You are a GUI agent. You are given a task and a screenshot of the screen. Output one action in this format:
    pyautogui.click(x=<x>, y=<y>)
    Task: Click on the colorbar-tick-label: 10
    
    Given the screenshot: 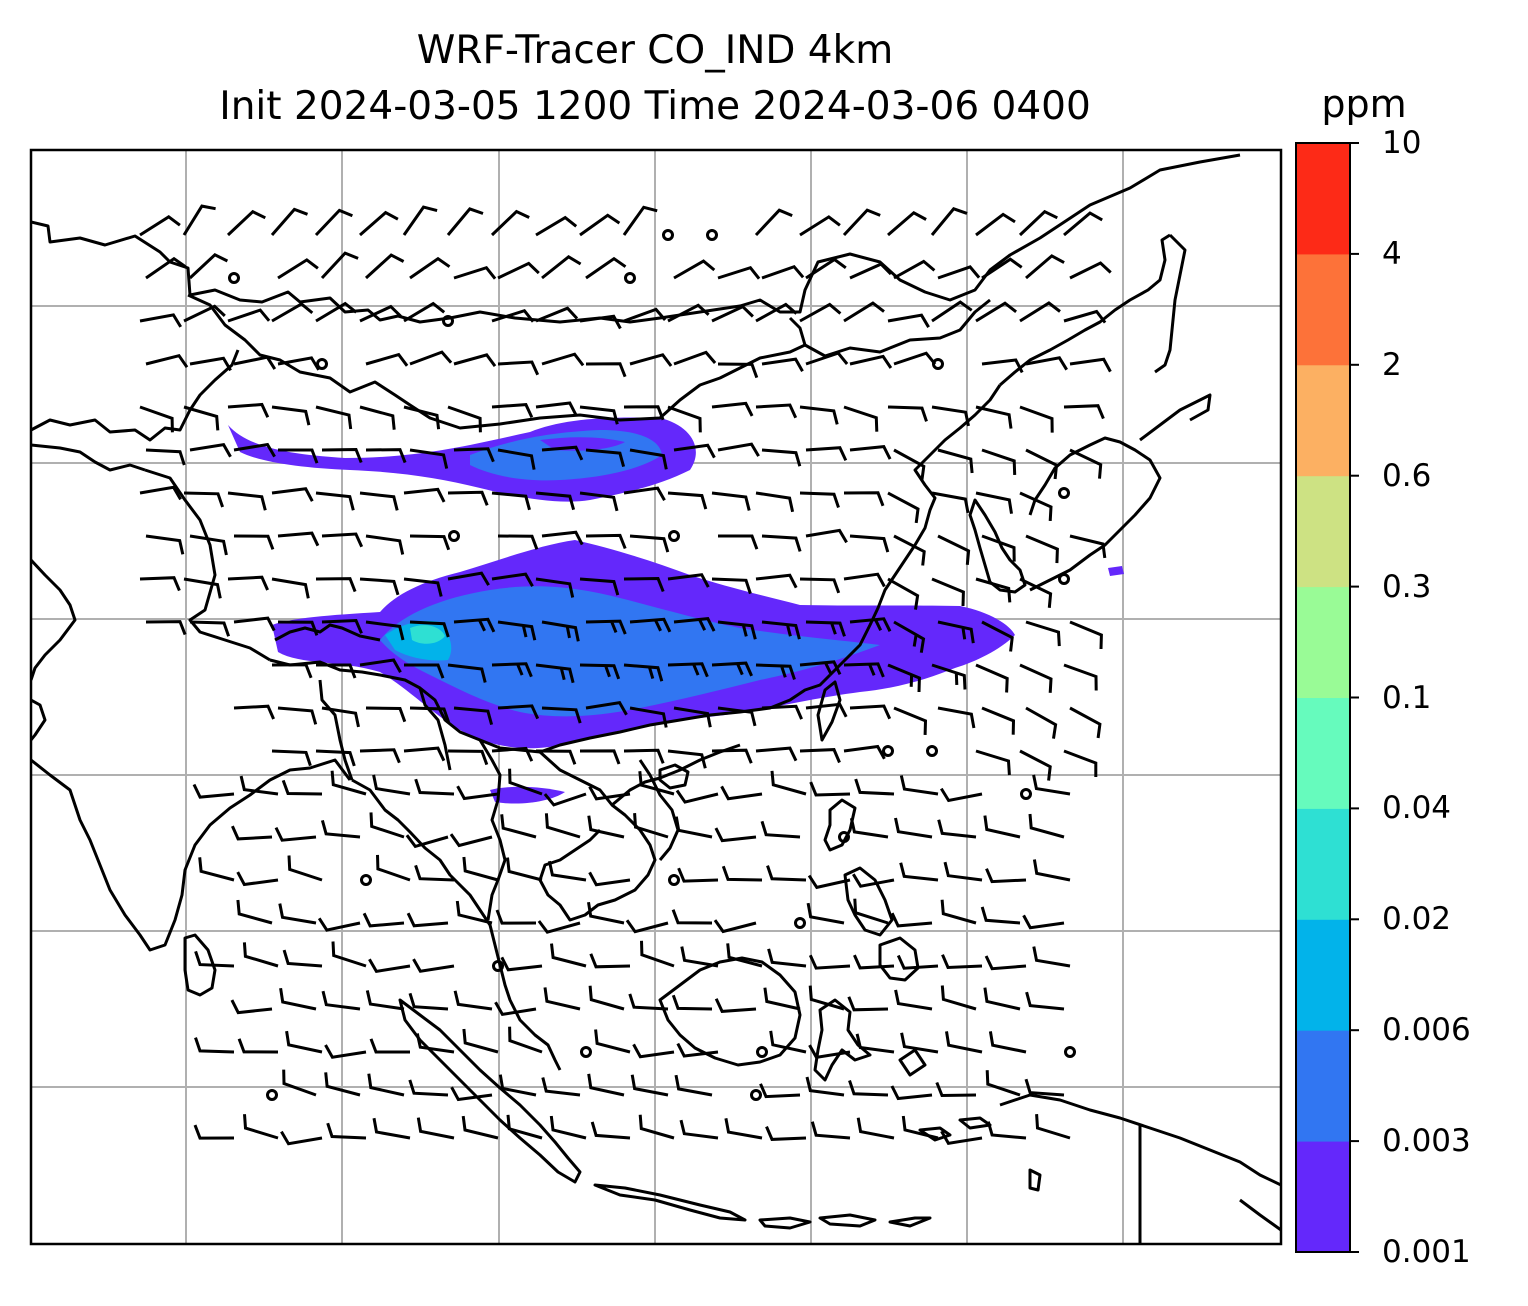 What is the action you would take?
    pyautogui.click(x=1402, y=143)
    